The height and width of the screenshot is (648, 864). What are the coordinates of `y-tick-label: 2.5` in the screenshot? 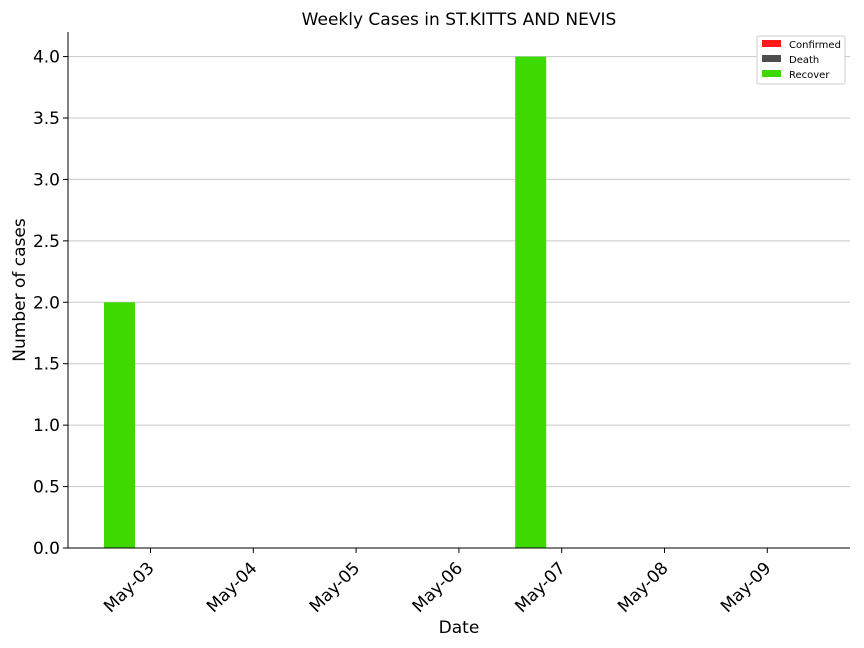 It's located at (46, 242).